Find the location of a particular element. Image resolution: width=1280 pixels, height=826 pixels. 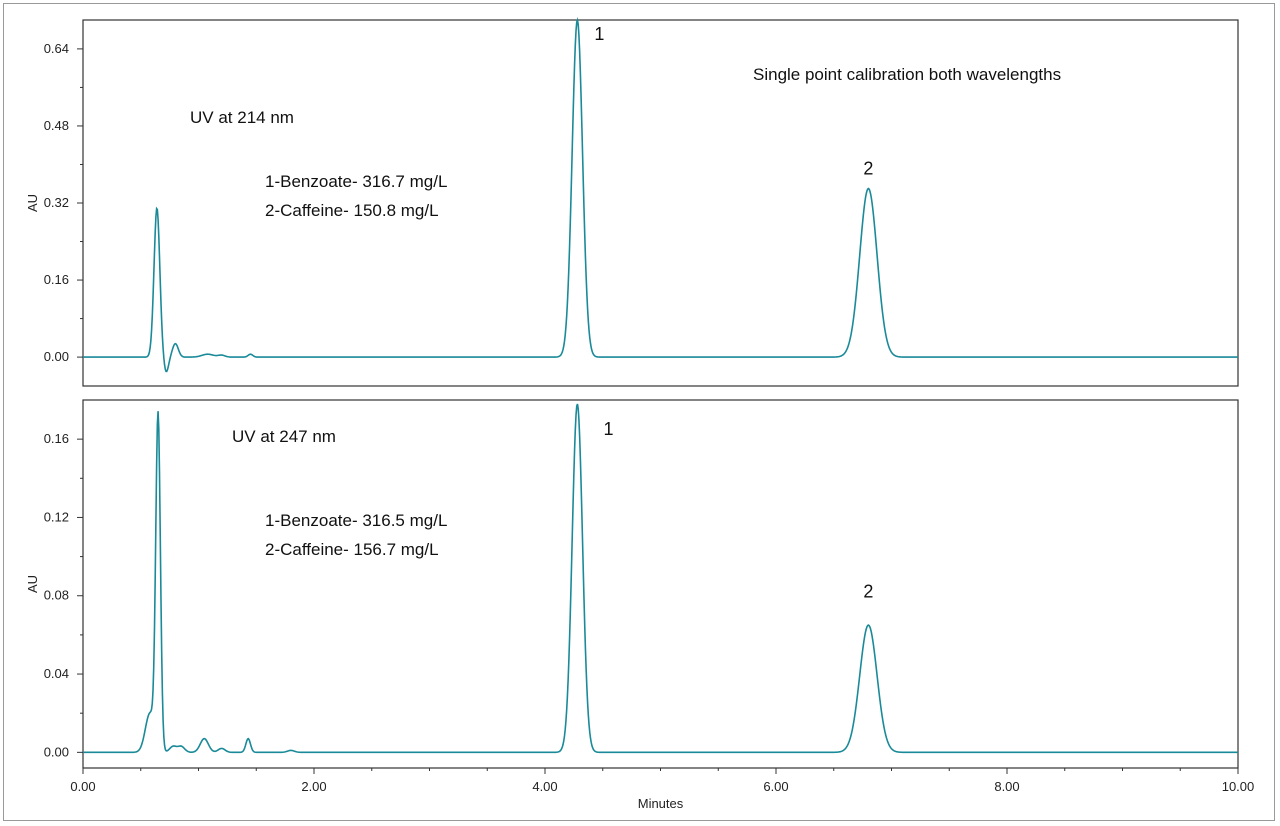

annotation-text: UV at 247 nm is located at coordinates (284, 436).